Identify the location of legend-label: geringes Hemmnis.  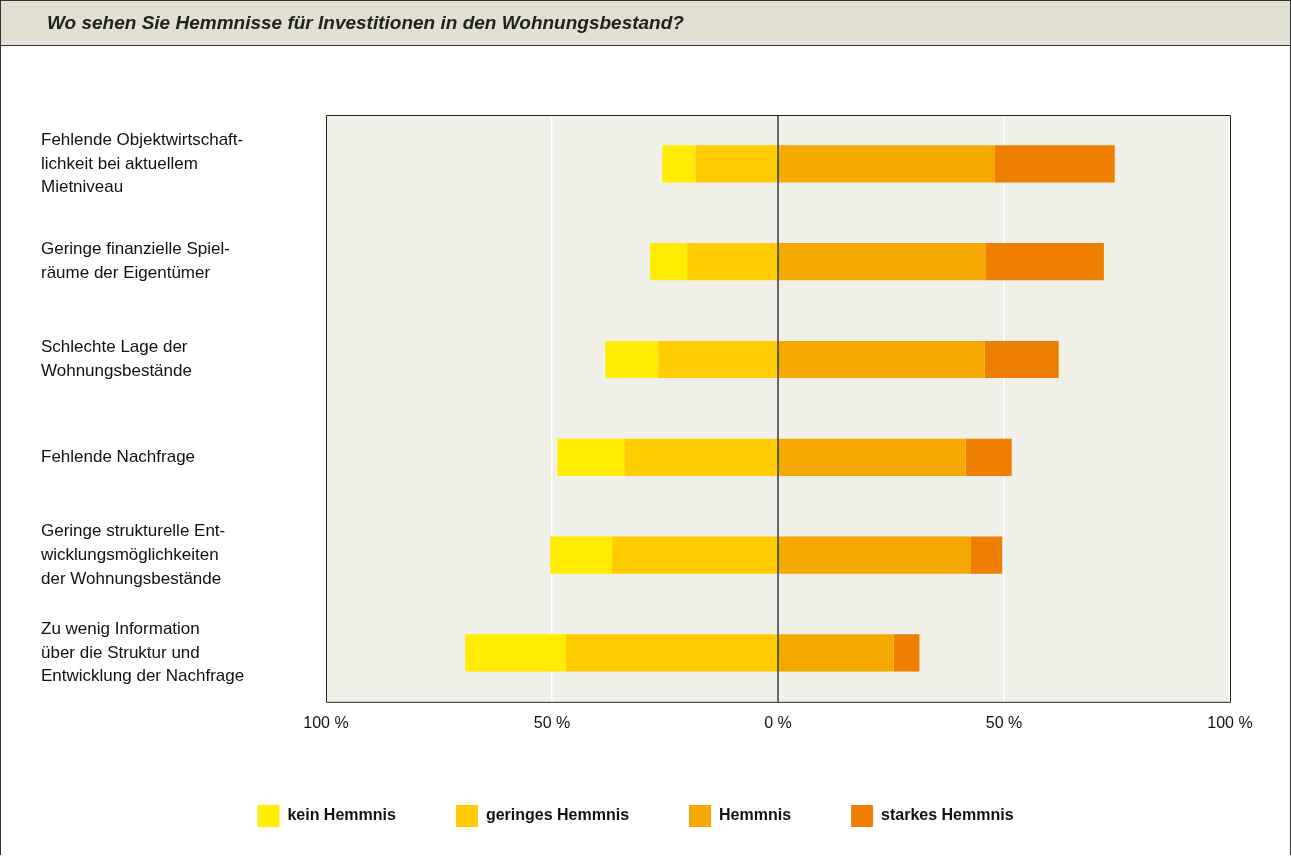
(557, 815).